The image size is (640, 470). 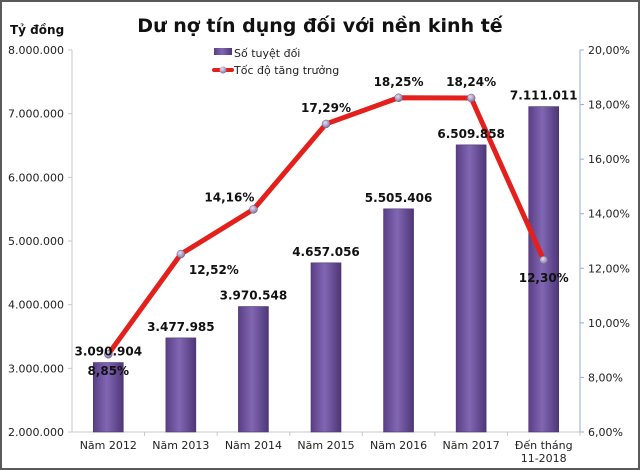 I want to click on x-tick-label: Đến tháng 11-2018, so click(x=544, y=452).